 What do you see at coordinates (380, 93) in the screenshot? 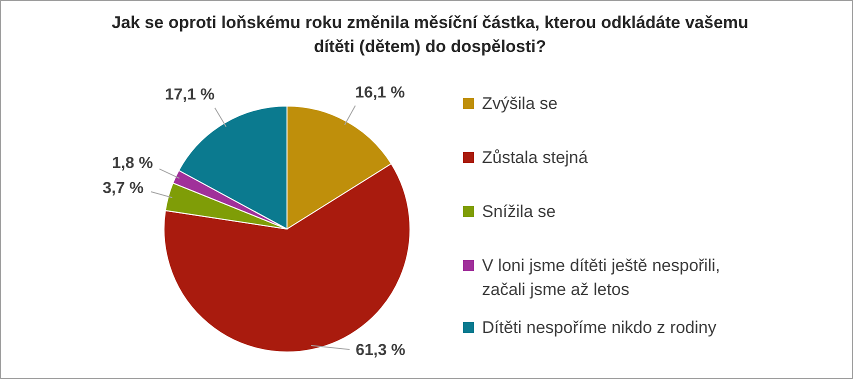
I see `data-label: 16,1 %` at bounding box center [380, 93].